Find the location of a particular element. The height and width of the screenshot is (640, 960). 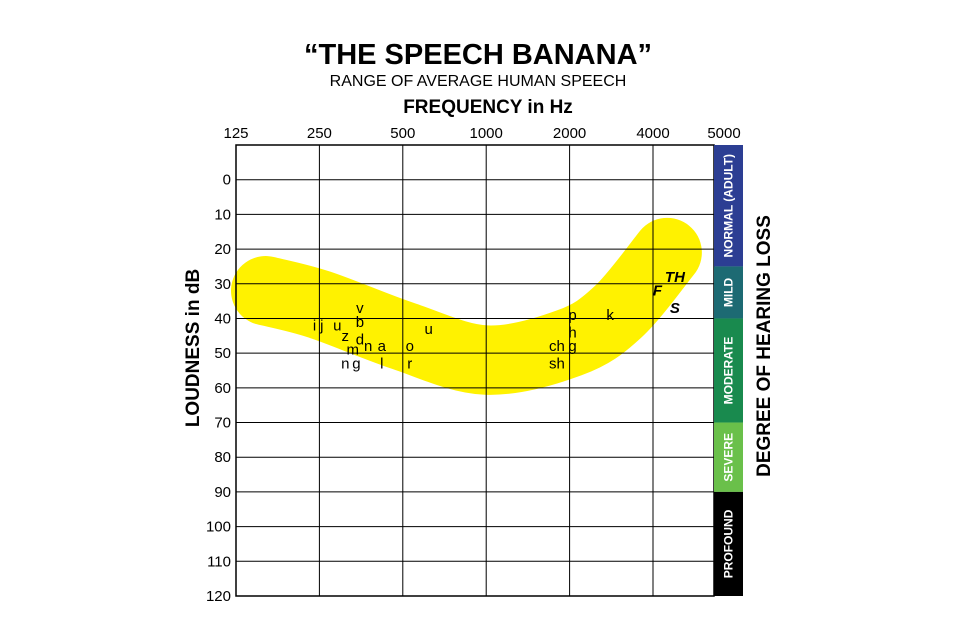

x-tick-label: 500 is located at coordinates (402, 133).